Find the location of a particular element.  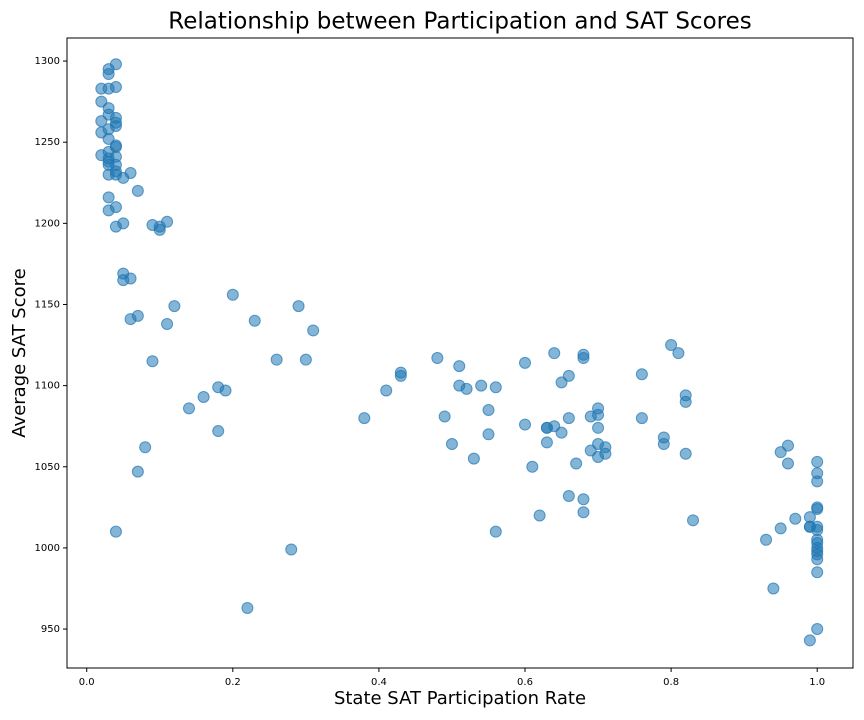

x-tick-label: 0.2 is located at coordinates (233, 682).